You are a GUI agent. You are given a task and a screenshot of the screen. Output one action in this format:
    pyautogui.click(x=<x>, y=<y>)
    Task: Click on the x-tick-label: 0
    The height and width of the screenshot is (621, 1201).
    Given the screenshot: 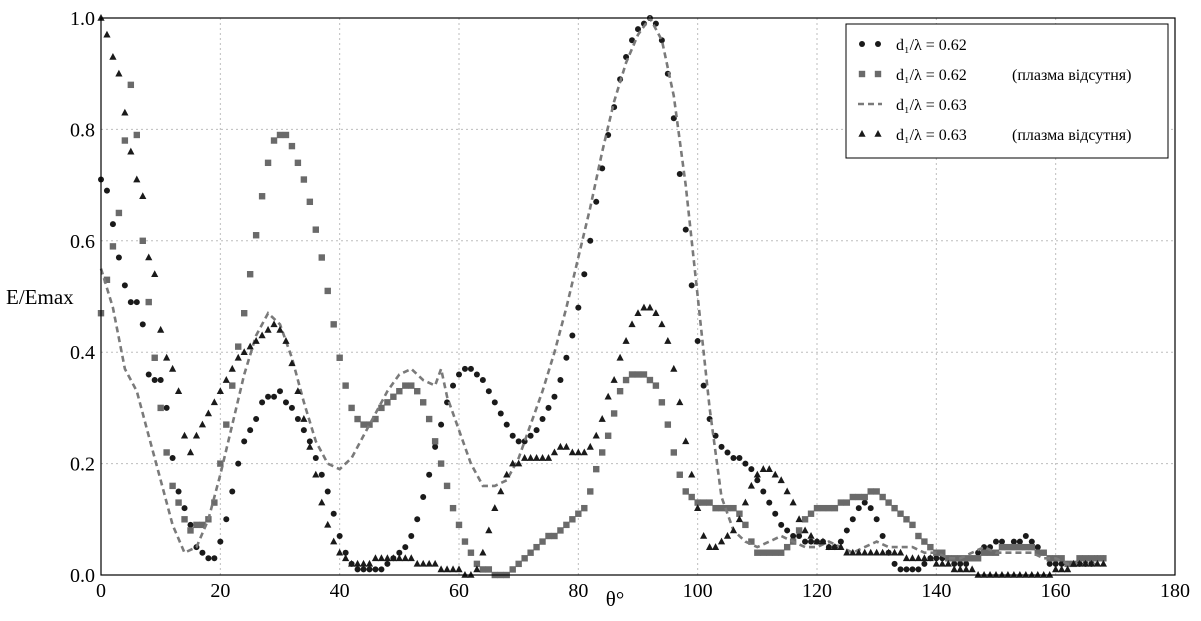 What is the action you would take?
    pyautogui.click(x=101, y=591)
    